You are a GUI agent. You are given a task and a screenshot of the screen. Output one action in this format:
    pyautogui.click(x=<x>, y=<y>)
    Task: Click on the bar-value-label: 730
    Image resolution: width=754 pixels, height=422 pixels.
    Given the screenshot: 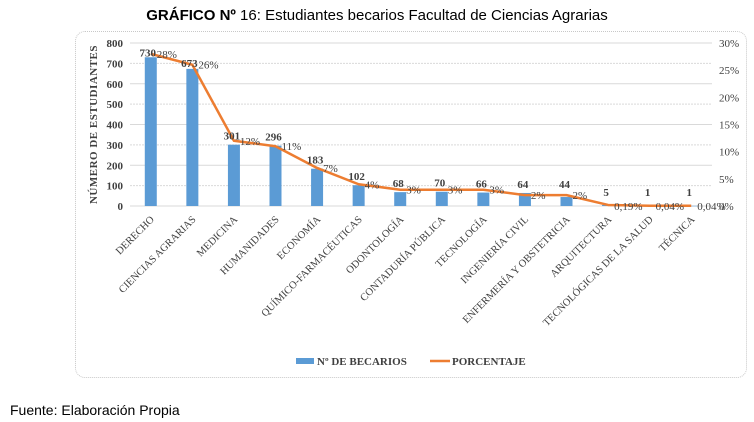 What is the action you would take?
    pyautogui.click(x=148, y=53)
    